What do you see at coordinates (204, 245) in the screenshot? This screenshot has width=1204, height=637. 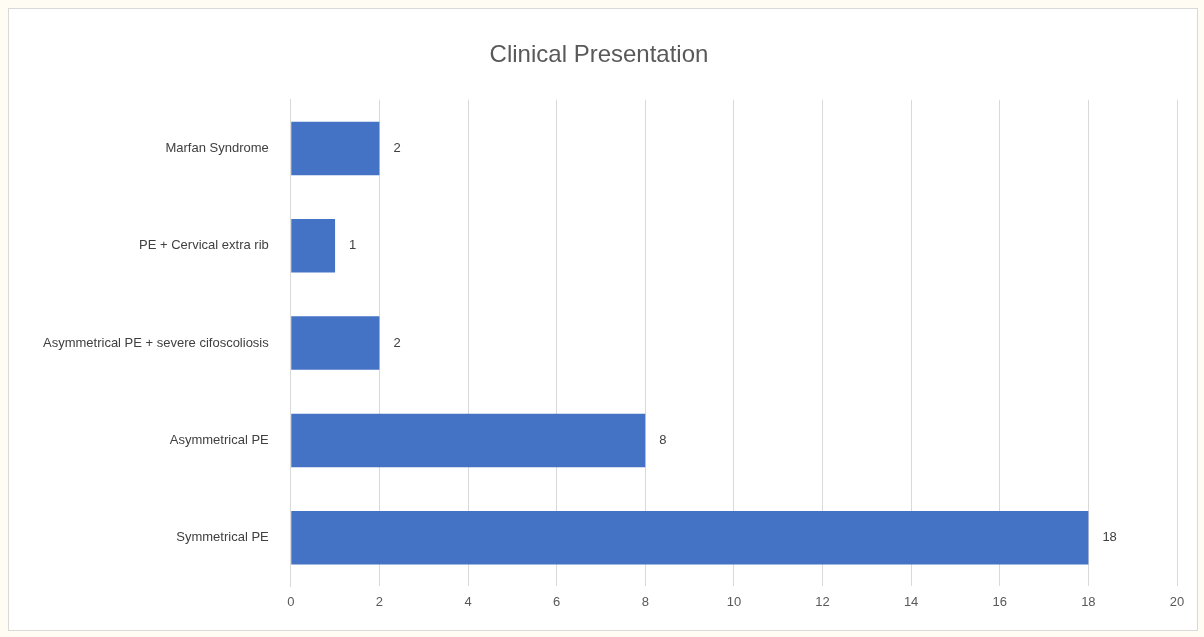 I see `y-tick-label: PE + Cervical extra rib` at bounding box center [204, 245].